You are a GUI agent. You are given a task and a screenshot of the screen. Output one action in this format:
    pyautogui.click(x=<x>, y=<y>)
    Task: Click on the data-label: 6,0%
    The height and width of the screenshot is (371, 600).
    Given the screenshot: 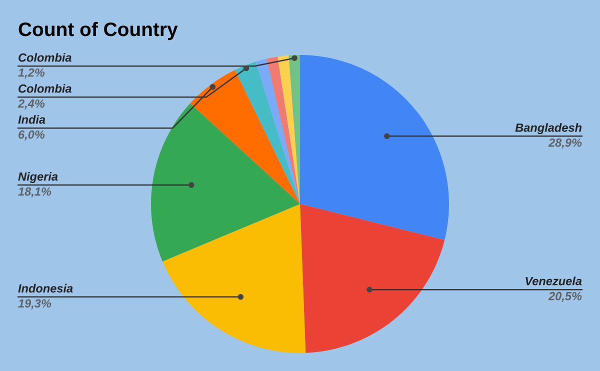 What is the action you would take?
    pyautogui.click(x=31, y=135)
    